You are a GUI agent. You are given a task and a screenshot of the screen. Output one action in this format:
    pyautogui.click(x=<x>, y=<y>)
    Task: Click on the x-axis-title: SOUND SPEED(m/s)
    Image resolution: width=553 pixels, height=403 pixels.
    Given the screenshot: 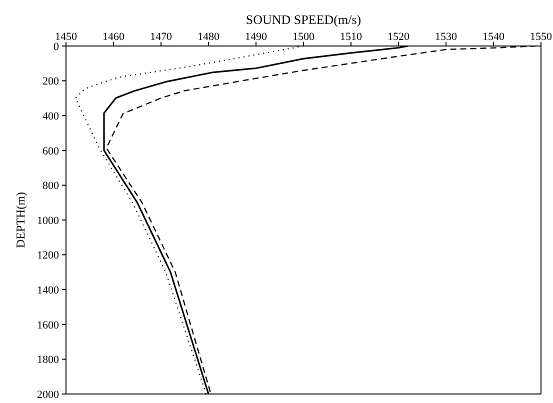 What is the action you would take?
    pyautogui.click(x=304, y=19)
    